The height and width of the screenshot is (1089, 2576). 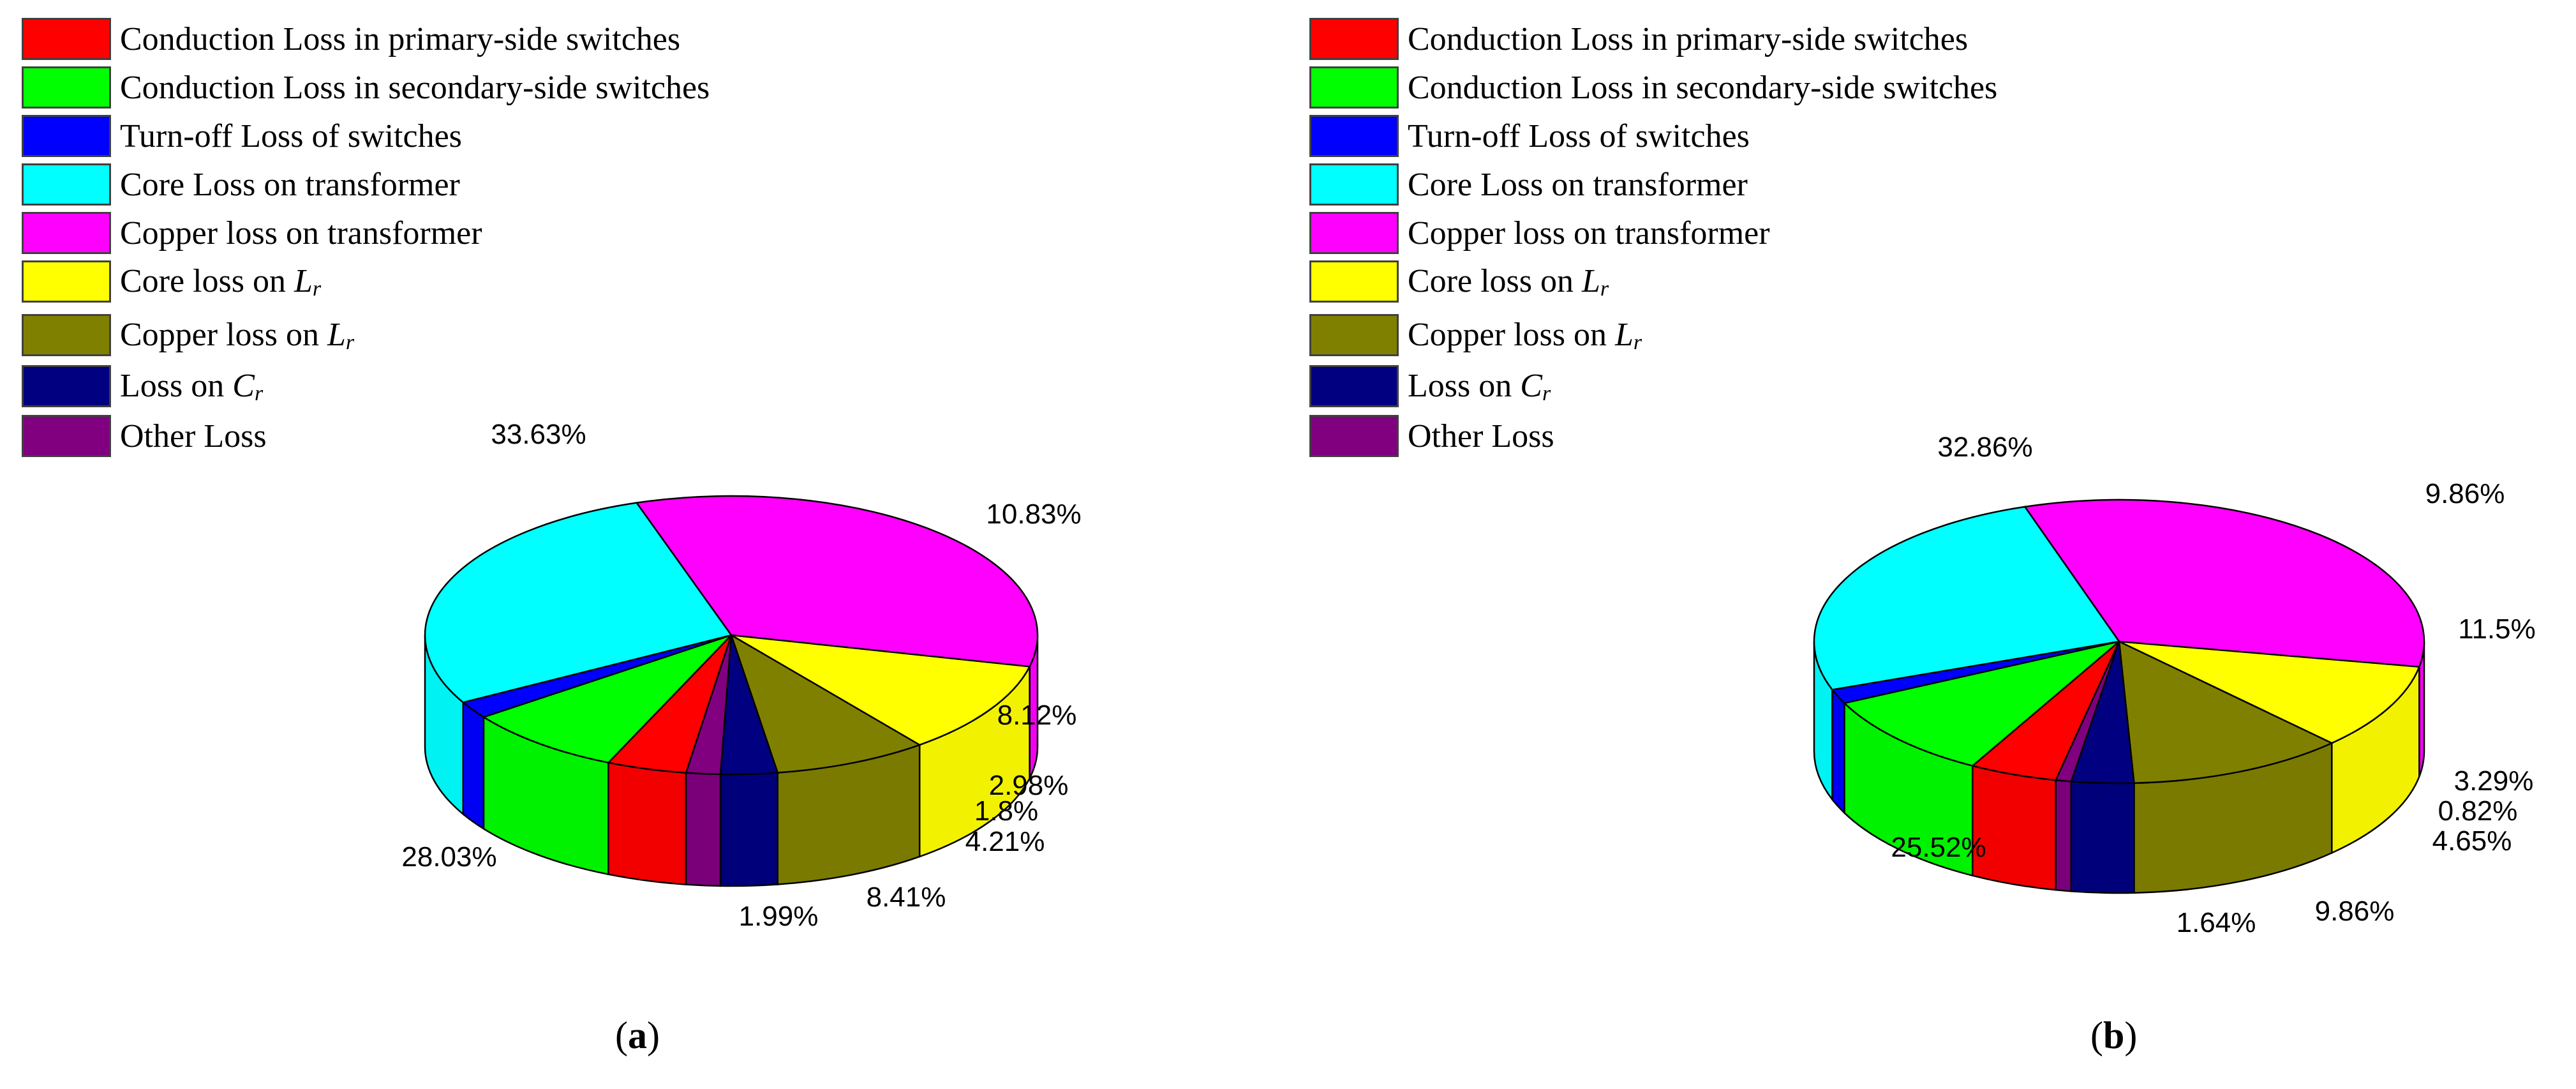 I want to click on caption-b: (b), so click(x=2114, y=1035).